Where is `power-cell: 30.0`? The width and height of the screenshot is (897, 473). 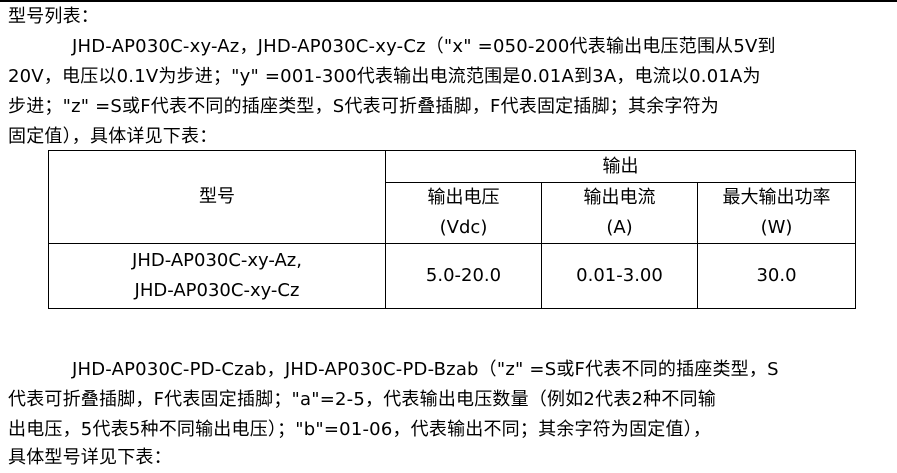
power-cell: 30.0 is located at coordinates (776, 276).